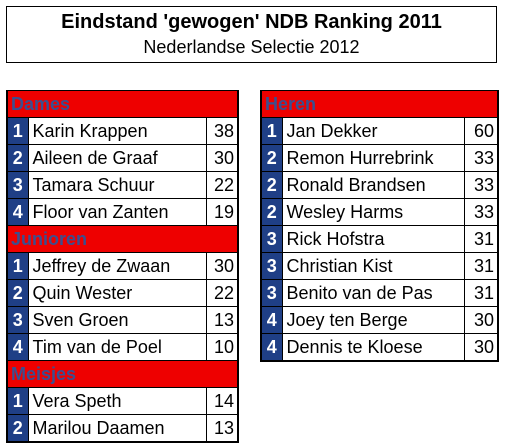  Describe the element at coordinates (117, 185) in the screenshot. I see `name-cell: Tamara Schuur` at that location.